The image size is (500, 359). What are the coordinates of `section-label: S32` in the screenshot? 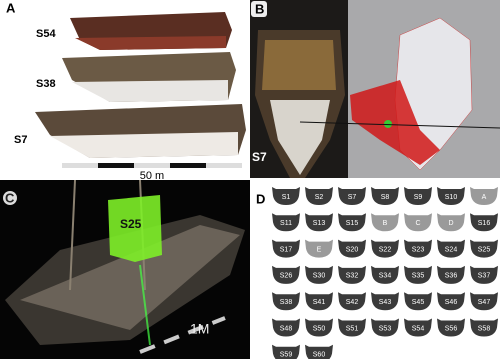 It's located at (352, 276).